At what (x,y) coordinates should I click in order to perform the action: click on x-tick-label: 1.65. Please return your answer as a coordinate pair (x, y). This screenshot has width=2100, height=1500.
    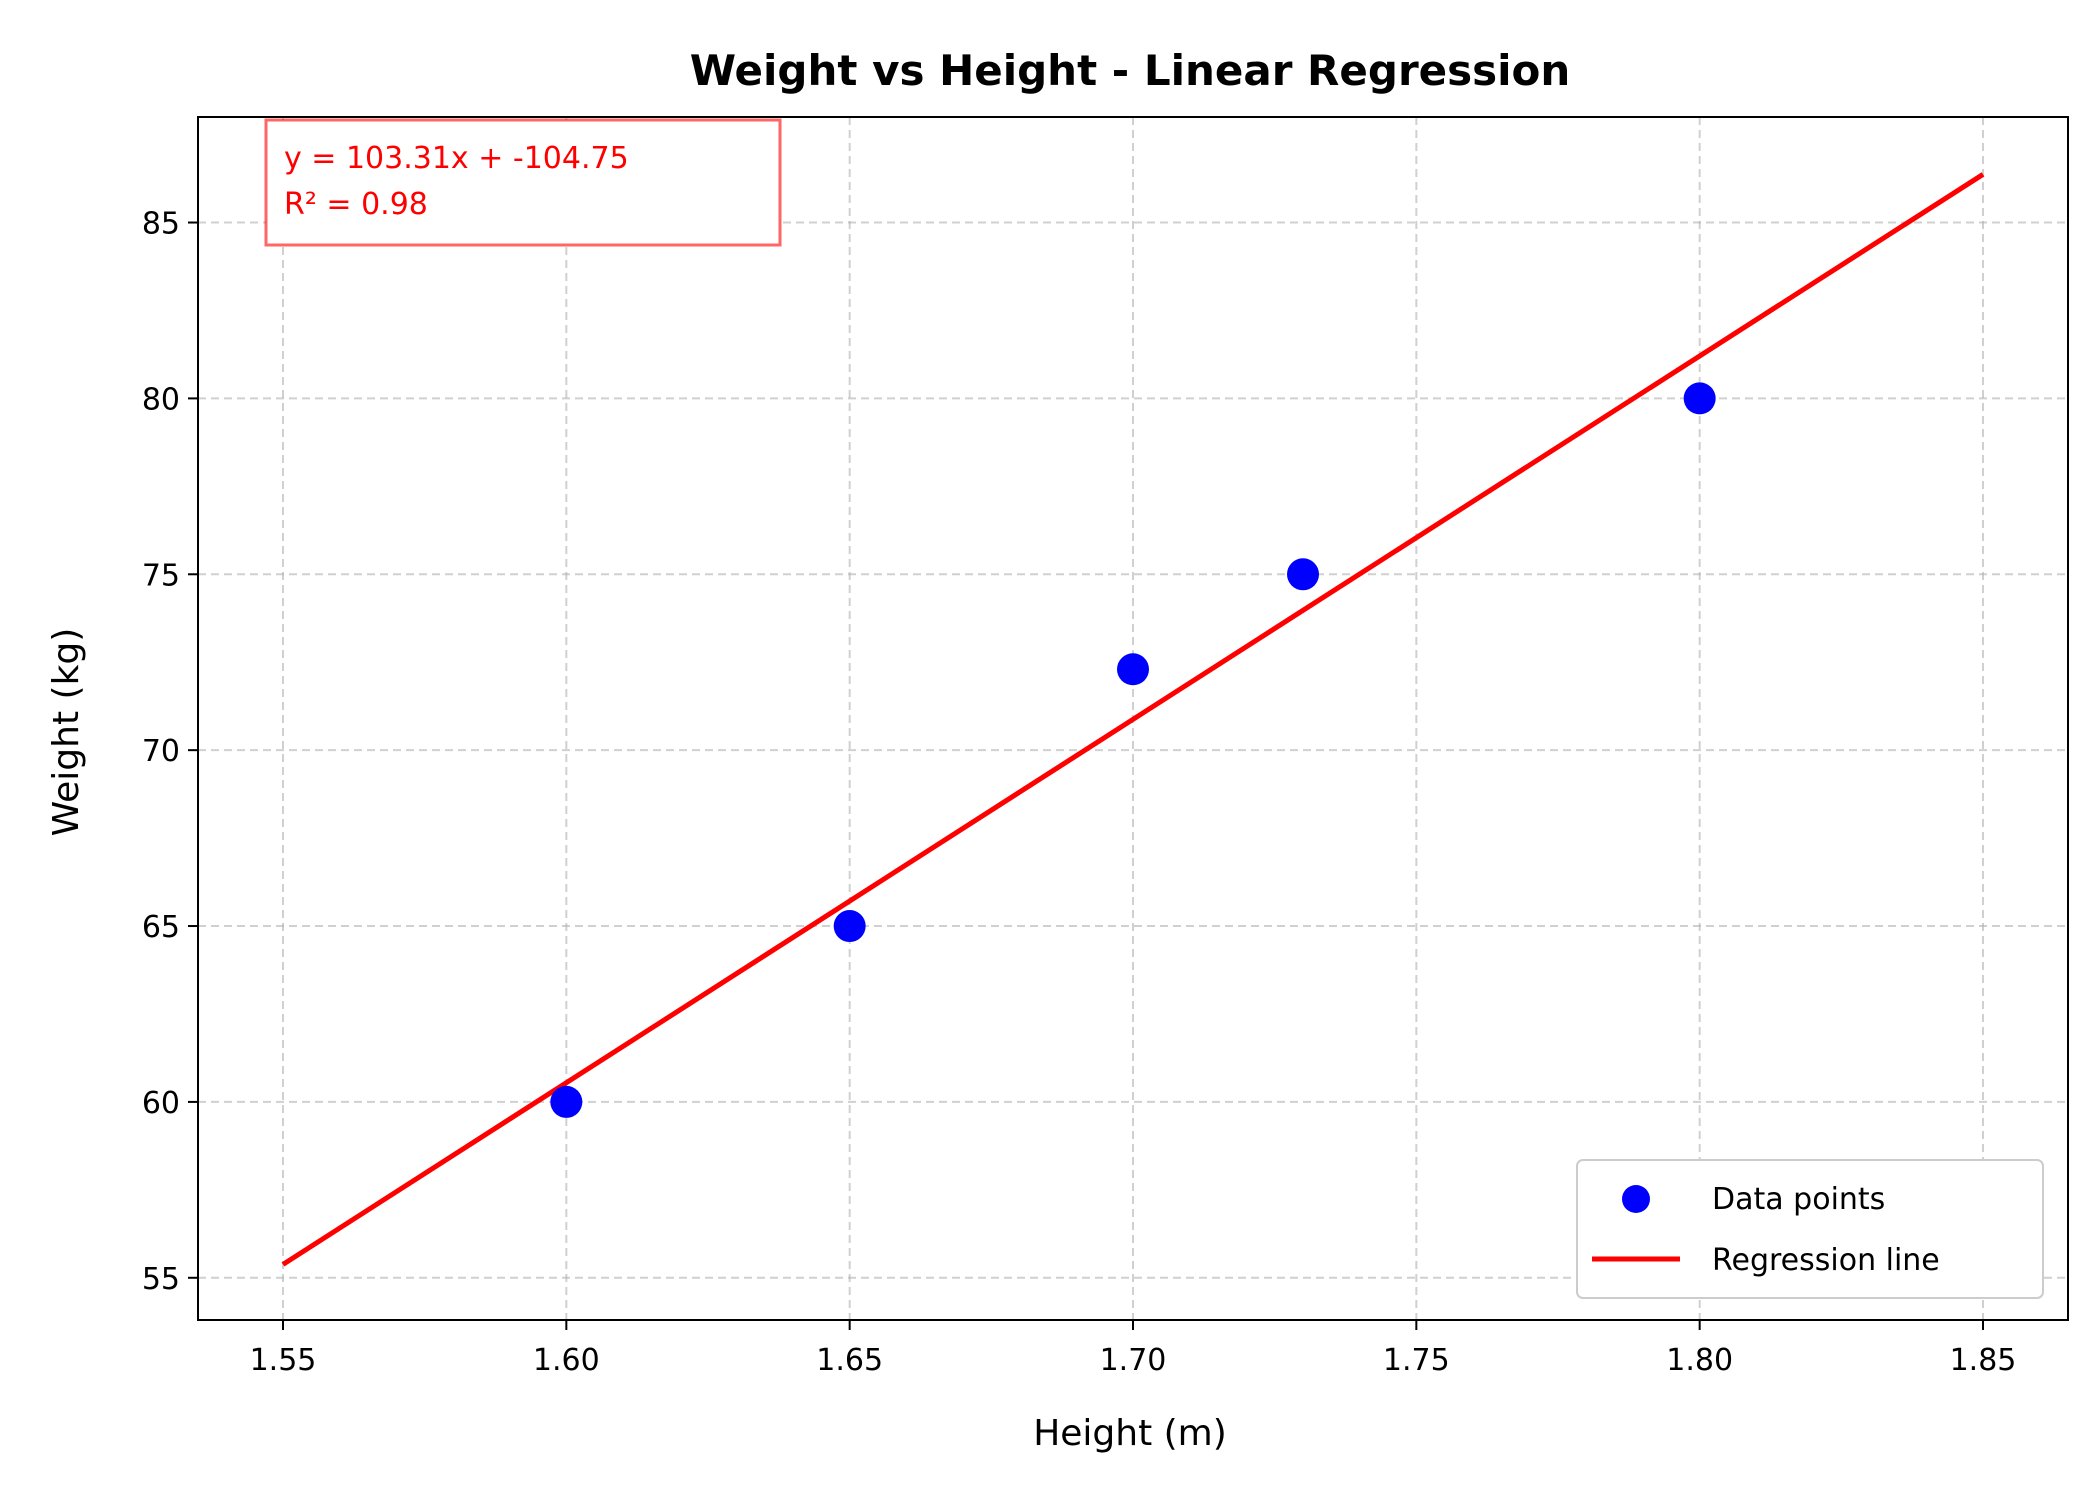
    Looking at the image, I should click on (849, 1360).